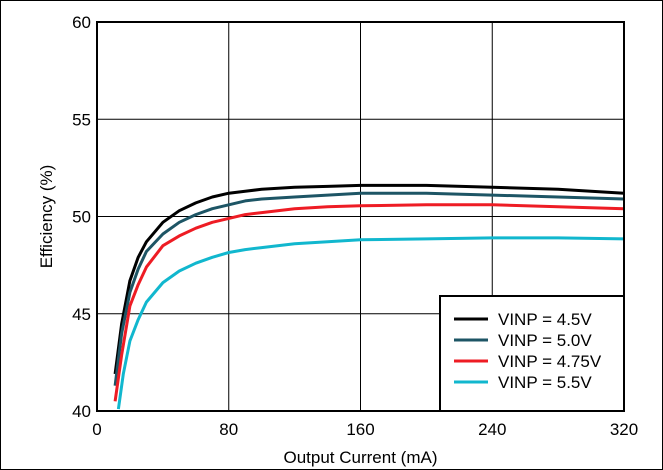 The image size is (663, 470). Describe the element at coordinates (492, 429) in the screenshot. I see `x-tick-label: 240` at that location.